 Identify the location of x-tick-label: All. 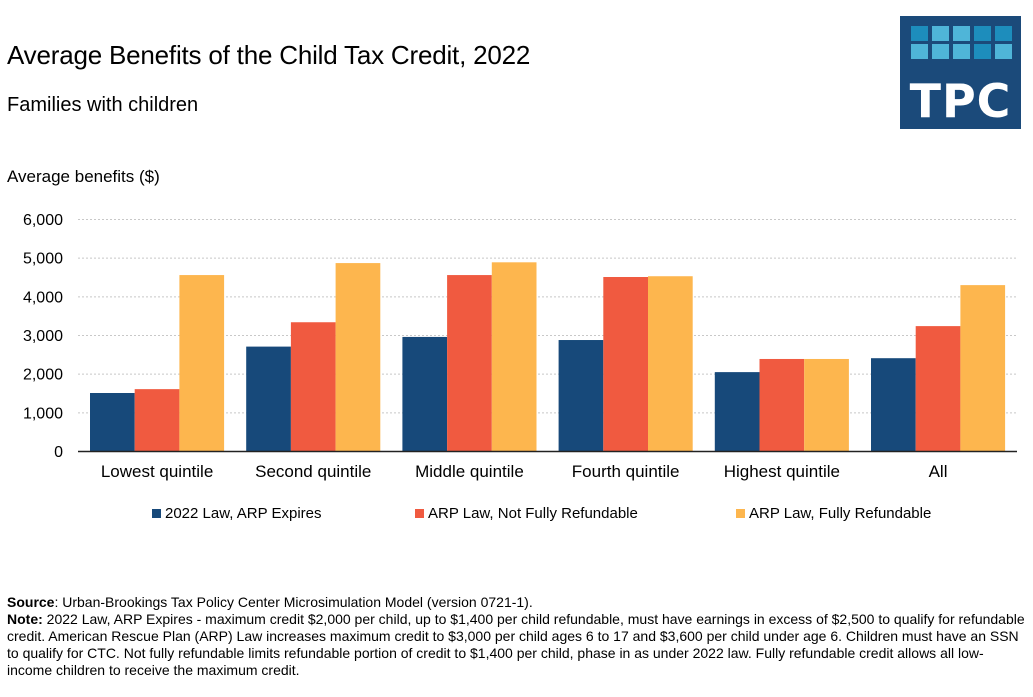
(938, 471).